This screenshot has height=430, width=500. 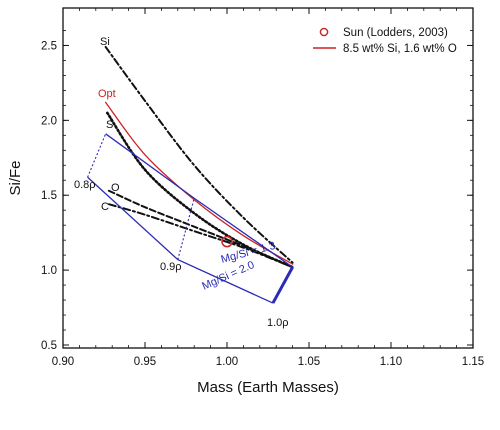 What do you see at coordinates (324, 32) in the screenshot?
I see `legend-sun-marker` at bounding box center [324, 32].